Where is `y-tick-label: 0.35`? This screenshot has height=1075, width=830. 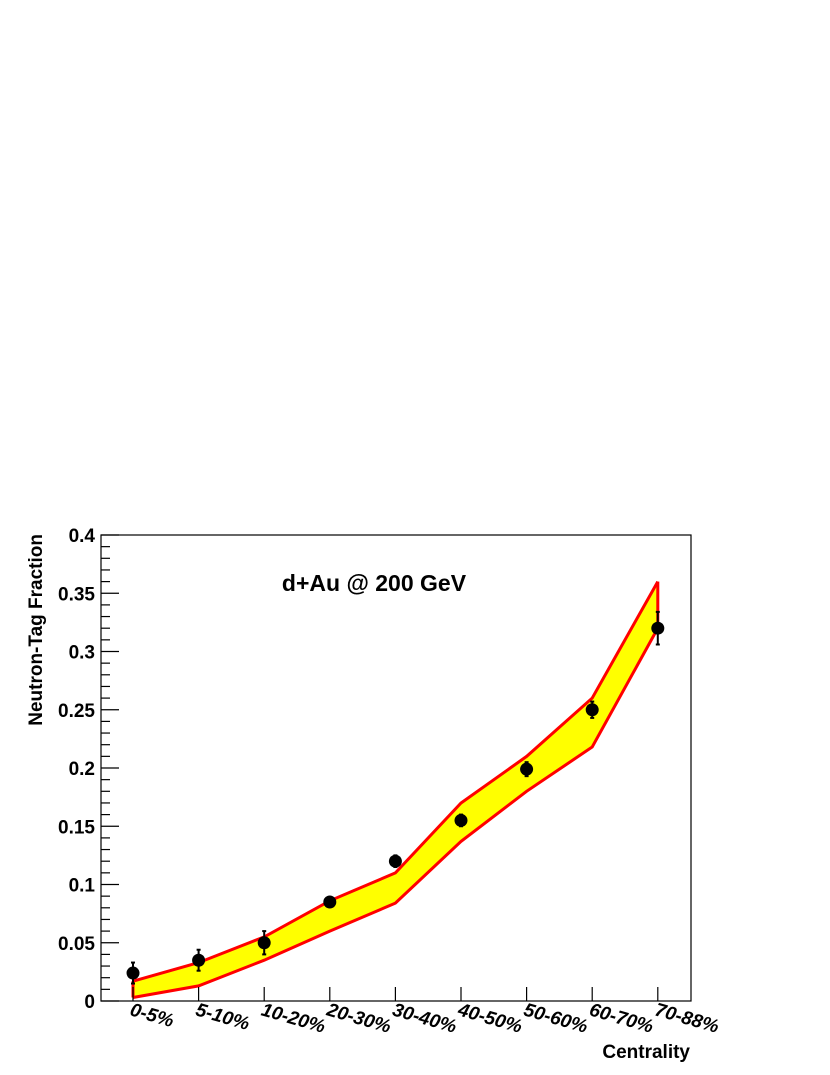 y-tick-label: 0.35 is located at coordinates (76, 594).